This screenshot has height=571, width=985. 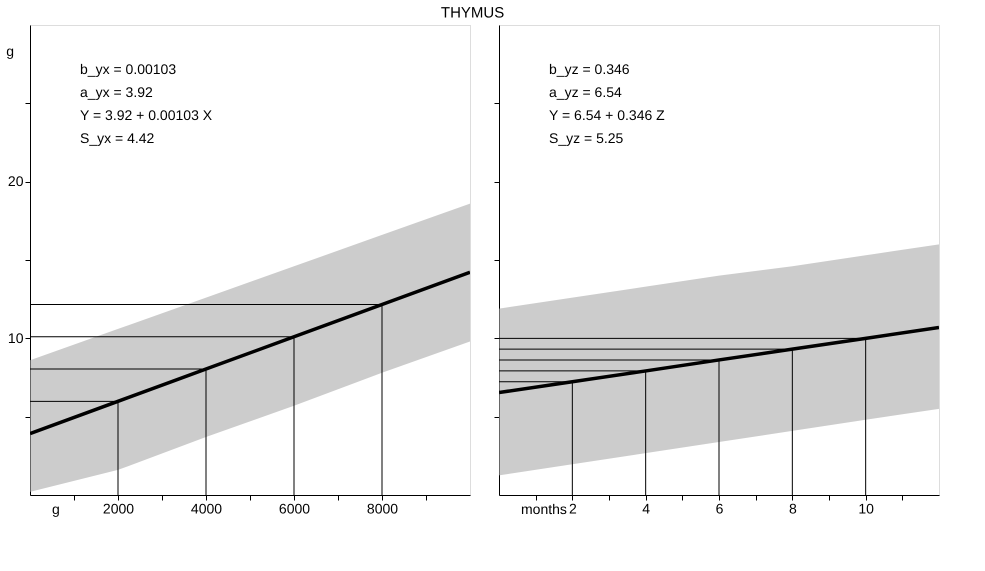 I want to click on annotation: Y = 3.92 + 0.00103 X, so click(x=146, y=115).